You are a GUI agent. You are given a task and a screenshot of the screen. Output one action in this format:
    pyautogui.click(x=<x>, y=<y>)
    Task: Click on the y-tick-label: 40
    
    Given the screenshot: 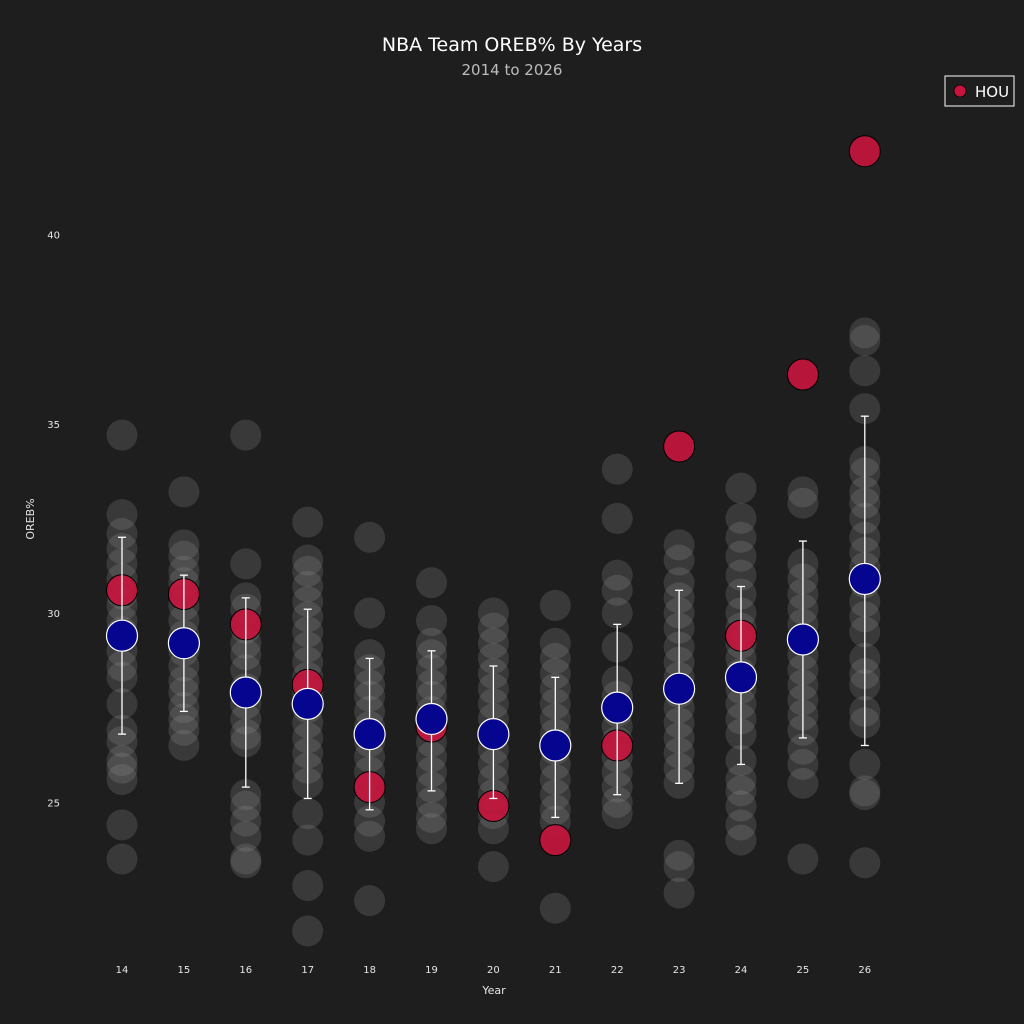 What is the action you would take?
    pyautogui.click(x=53, y=236)
    